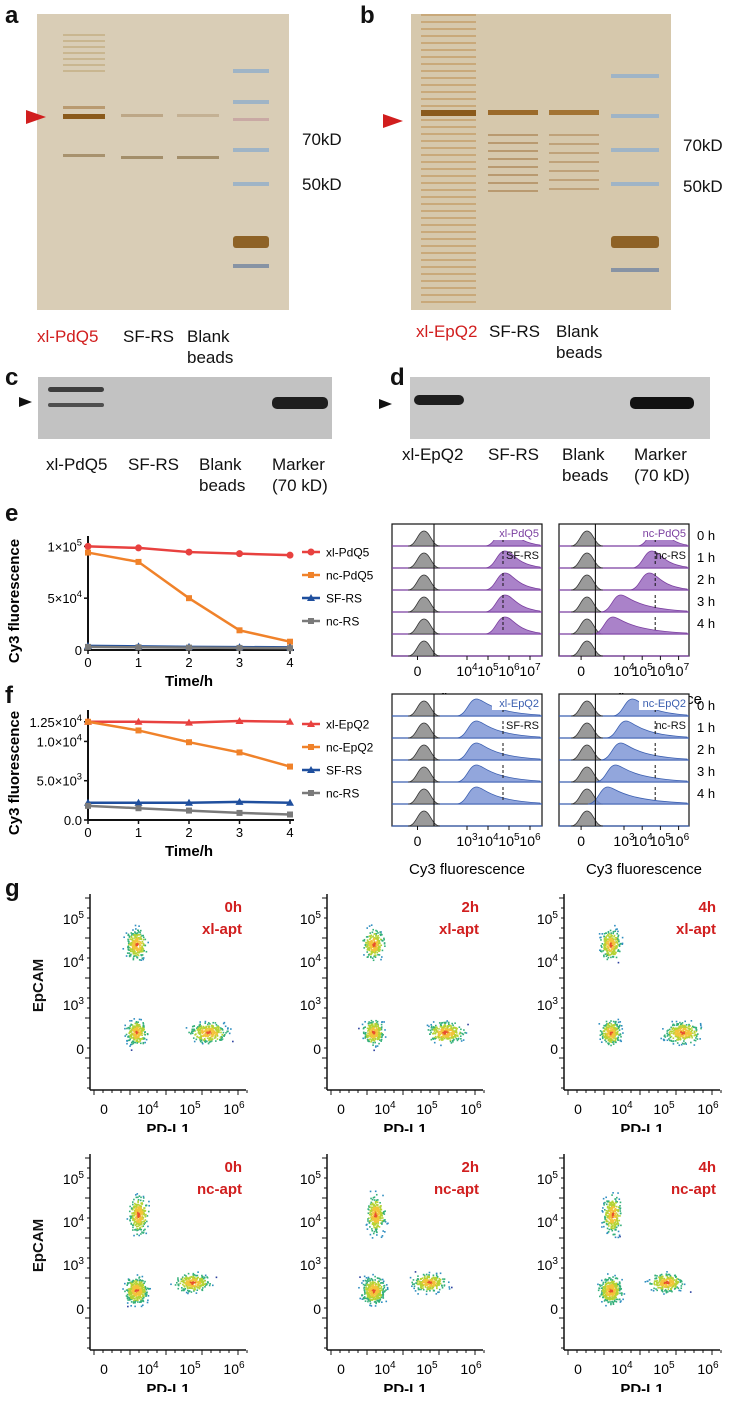 This screenshot has height=1420, width=733. What do you see at coordinates (322, 139) in the screenshot?
I see `marker-70kd-label: 70kD` at bounding box center [322, 139].